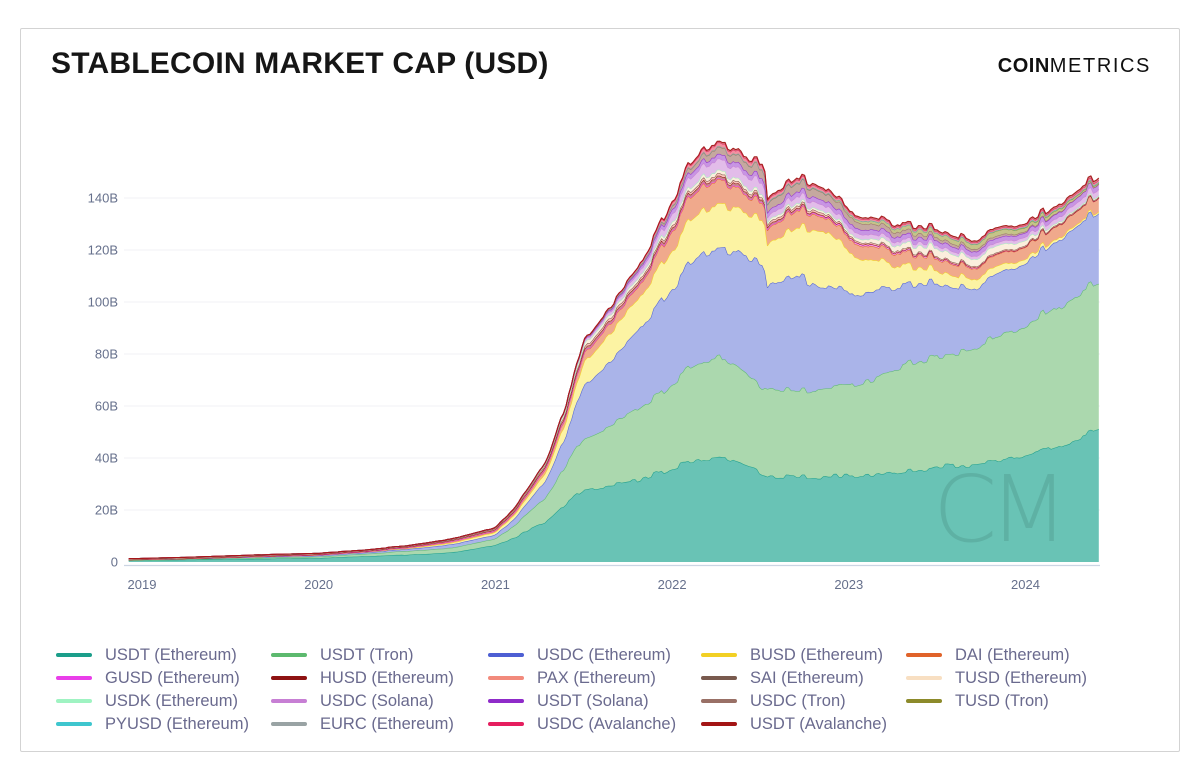  Describe the element at coordinates (818, 723) in the screenshot. I see `legend-label: USDT (Avalanche)` at that location.